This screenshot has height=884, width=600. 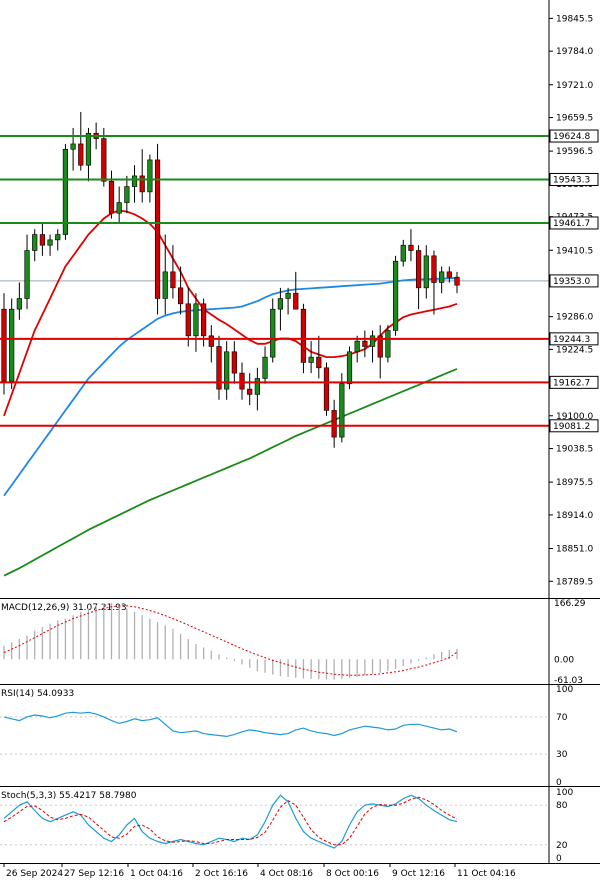 I want to click on price-tick-label: 18914.0, so click(x=574, y=516).